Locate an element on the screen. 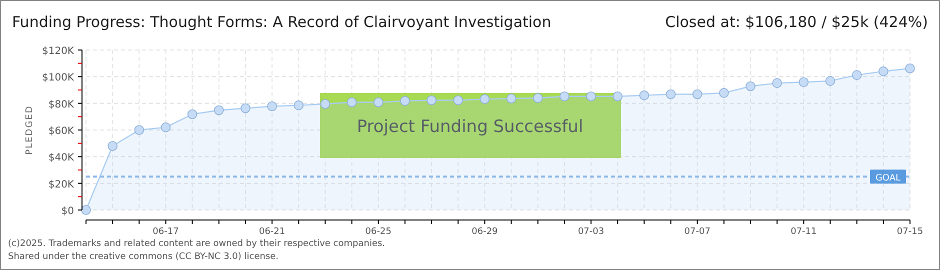  y-tick-label: $20K is located at coordinates (61, 184).